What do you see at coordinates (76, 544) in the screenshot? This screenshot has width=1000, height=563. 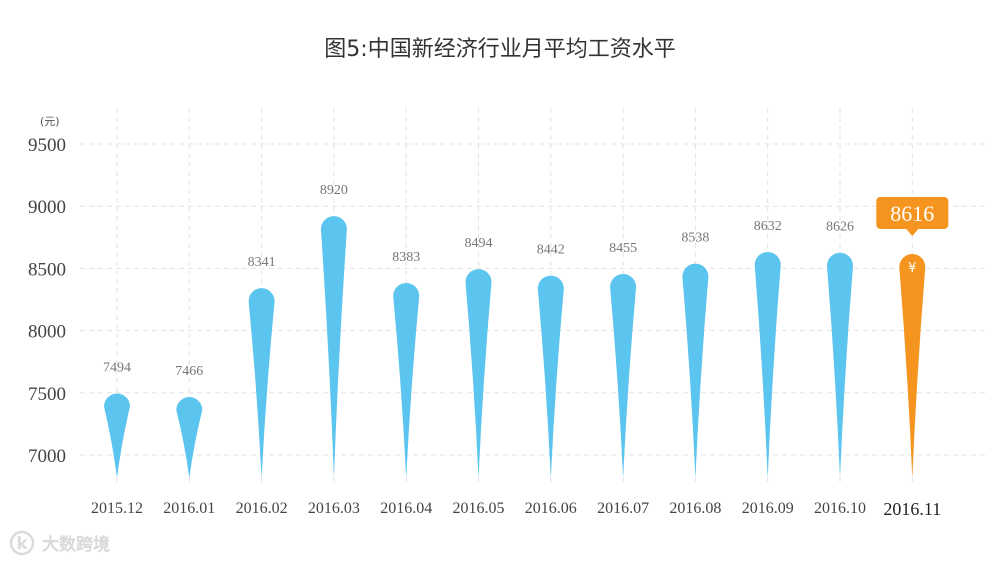 I see `watermark-text: 大数跨境` at bounding box center [76, 544].